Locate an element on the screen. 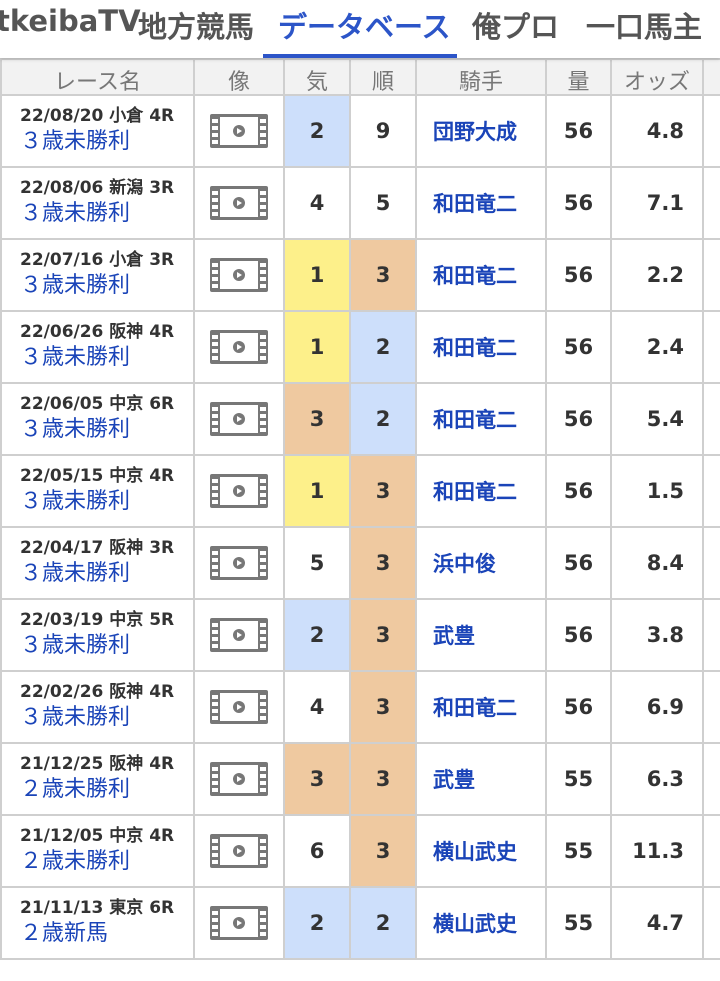 This screenshot has width=720, height=981. jockey-link: 団野大成 is located at coordinates (481, 131).